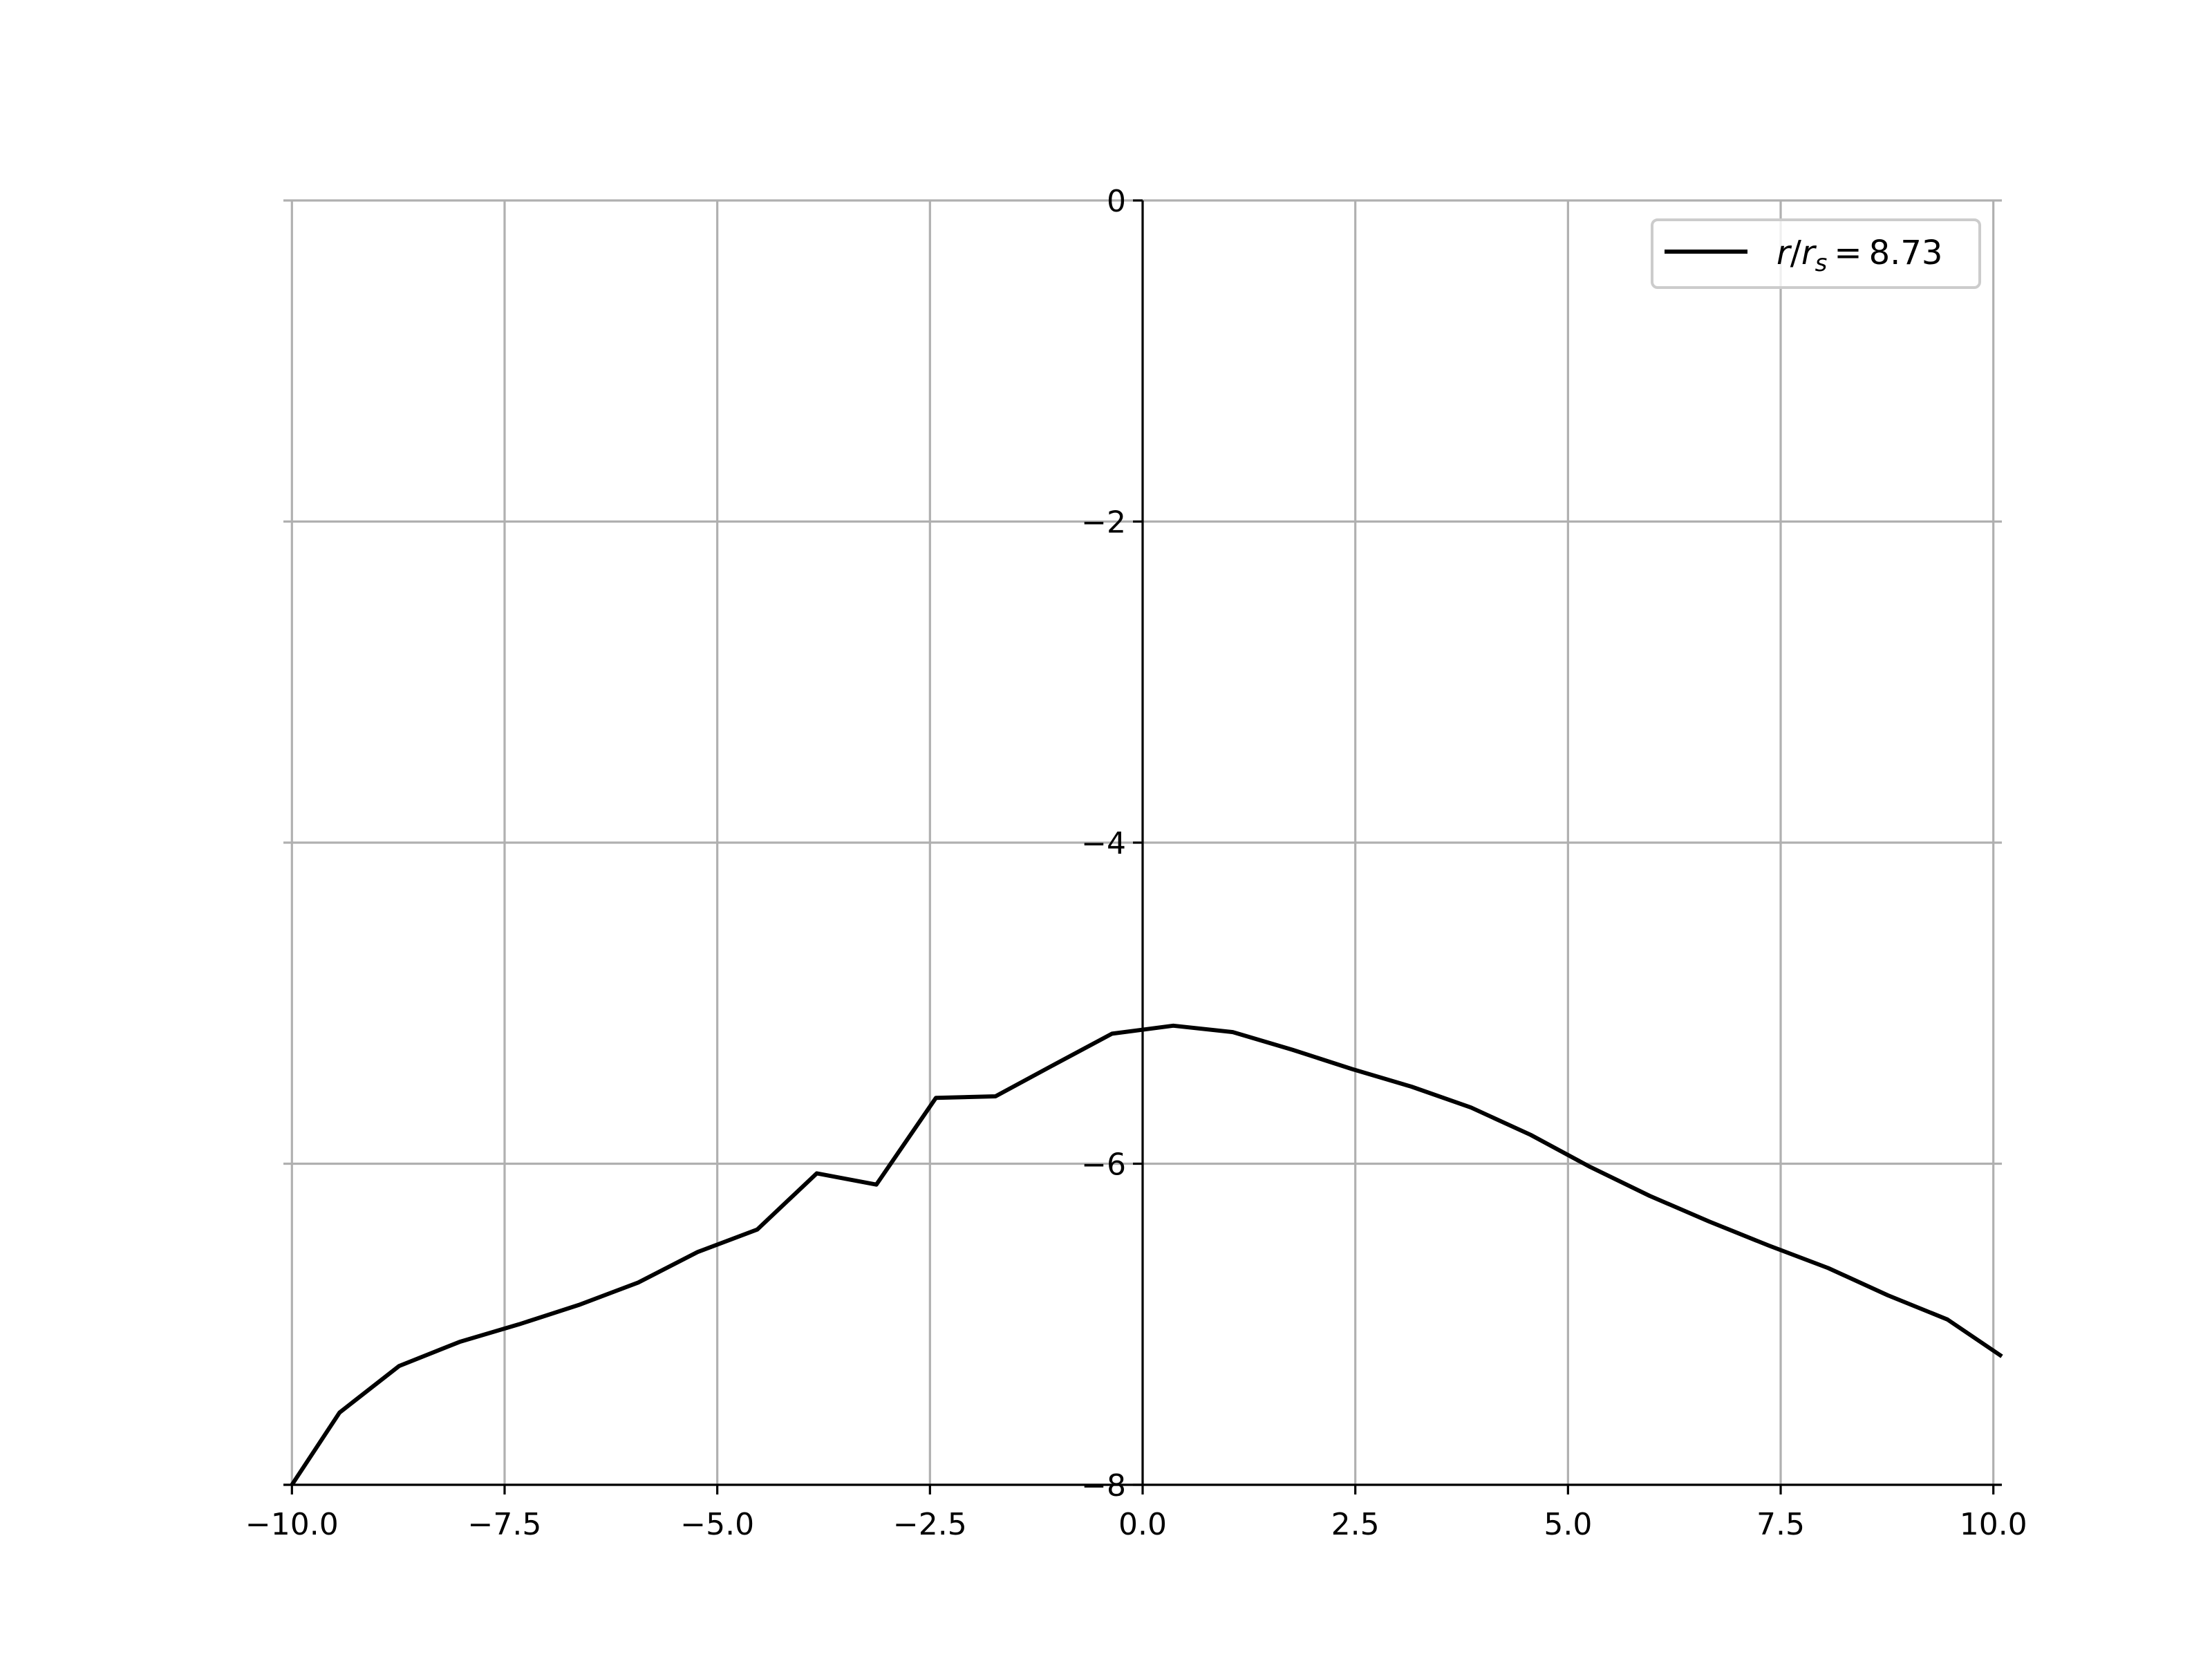  What do you see at coordinates (1142, 1525) in the screenshot?
I see `x-tick-label-4: 0.0` at bounding box center [1142, 1525].